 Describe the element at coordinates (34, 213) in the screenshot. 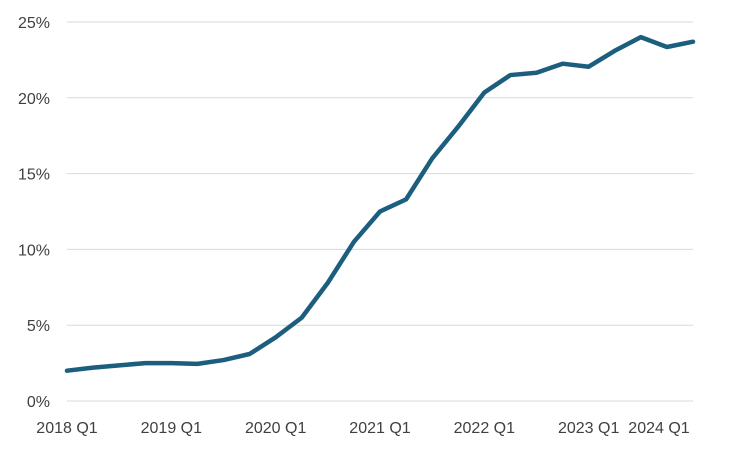

I see `y-axis-tick-labels: 0% 5% 10% 15% 20% 25%` at that location.